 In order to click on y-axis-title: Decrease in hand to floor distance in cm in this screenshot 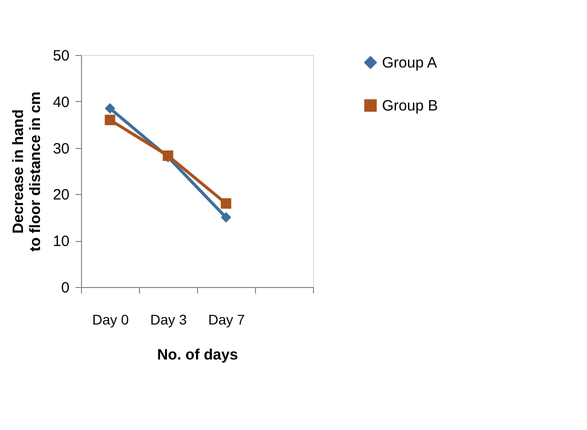, I will do `click(27, 171)`.